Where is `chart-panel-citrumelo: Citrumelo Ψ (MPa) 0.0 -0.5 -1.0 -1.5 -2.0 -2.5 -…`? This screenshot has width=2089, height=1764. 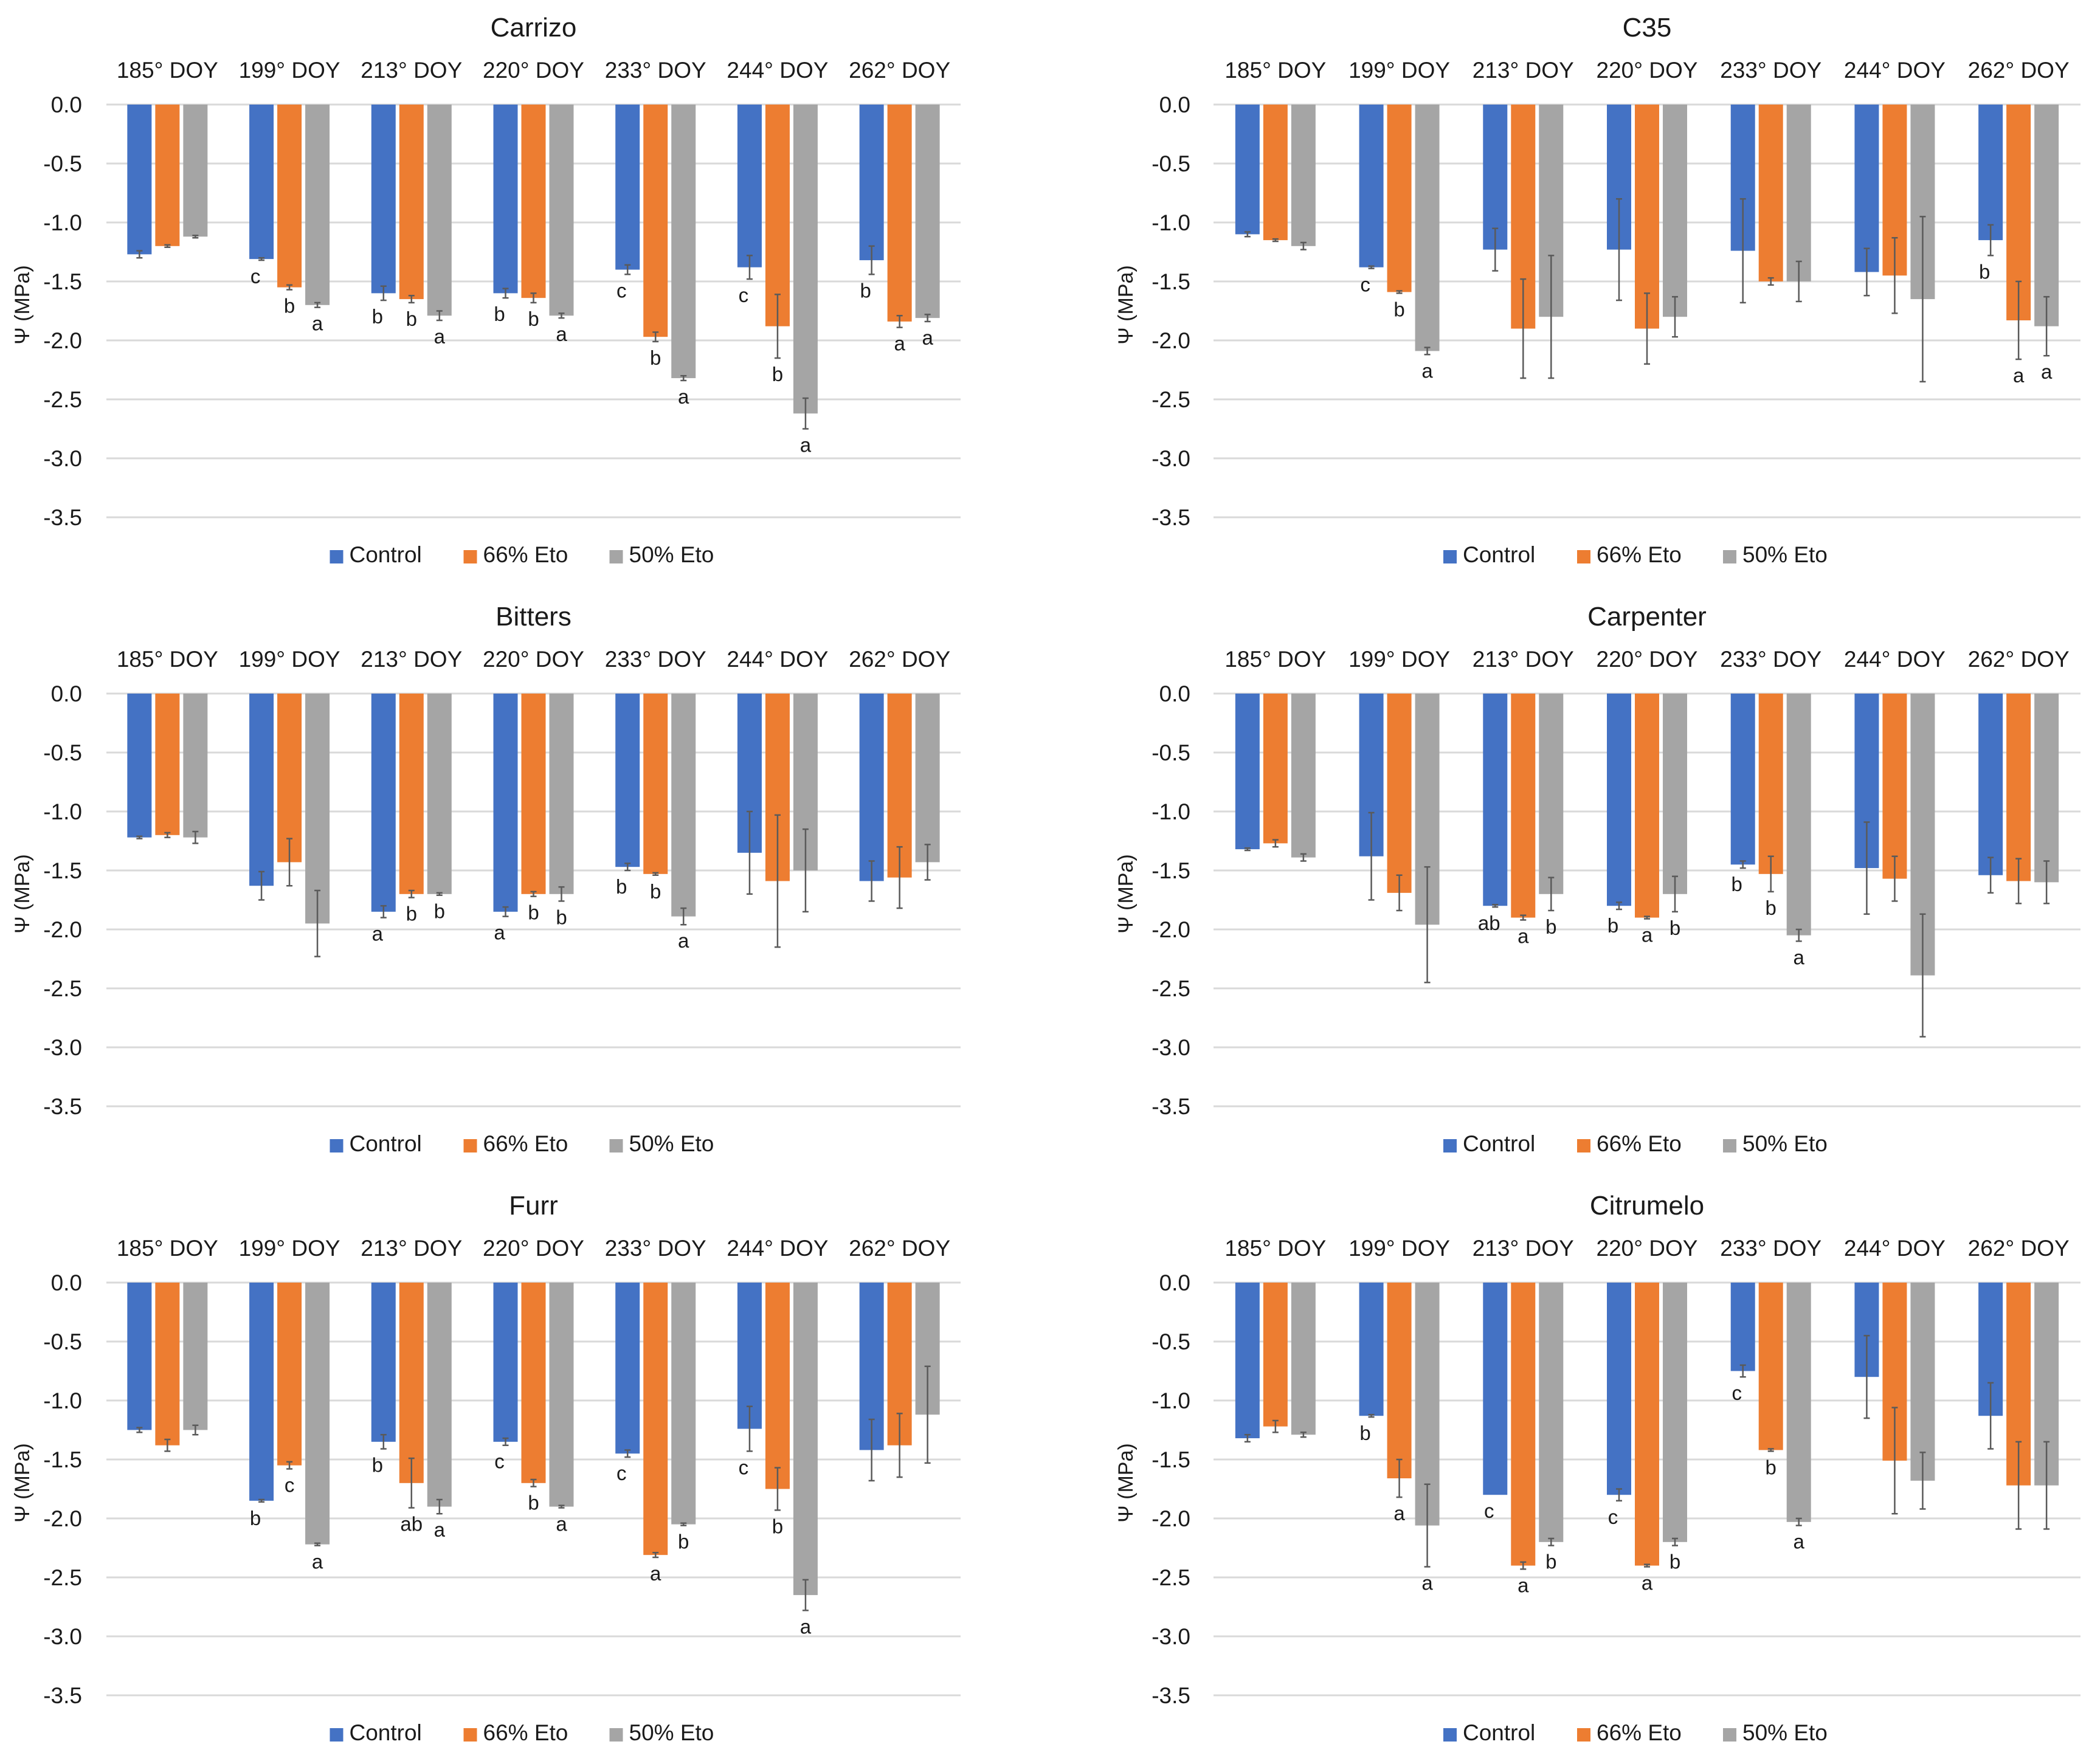 chart-panel-citrumelo: Citrumelo Ψ (MPa) 0.0 -0.5 -1.0 -1.5 -2.0 -2.5 -… is located at coordinates (1597, 1468).